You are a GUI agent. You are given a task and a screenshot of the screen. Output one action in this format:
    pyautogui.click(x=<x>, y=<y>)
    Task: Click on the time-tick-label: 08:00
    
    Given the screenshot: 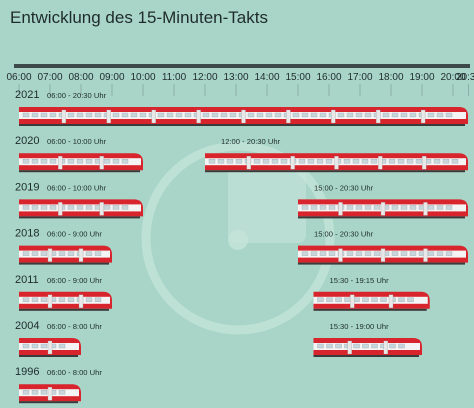 What is the action you would take?
    pyautogui.click(x=80, y=77)
    